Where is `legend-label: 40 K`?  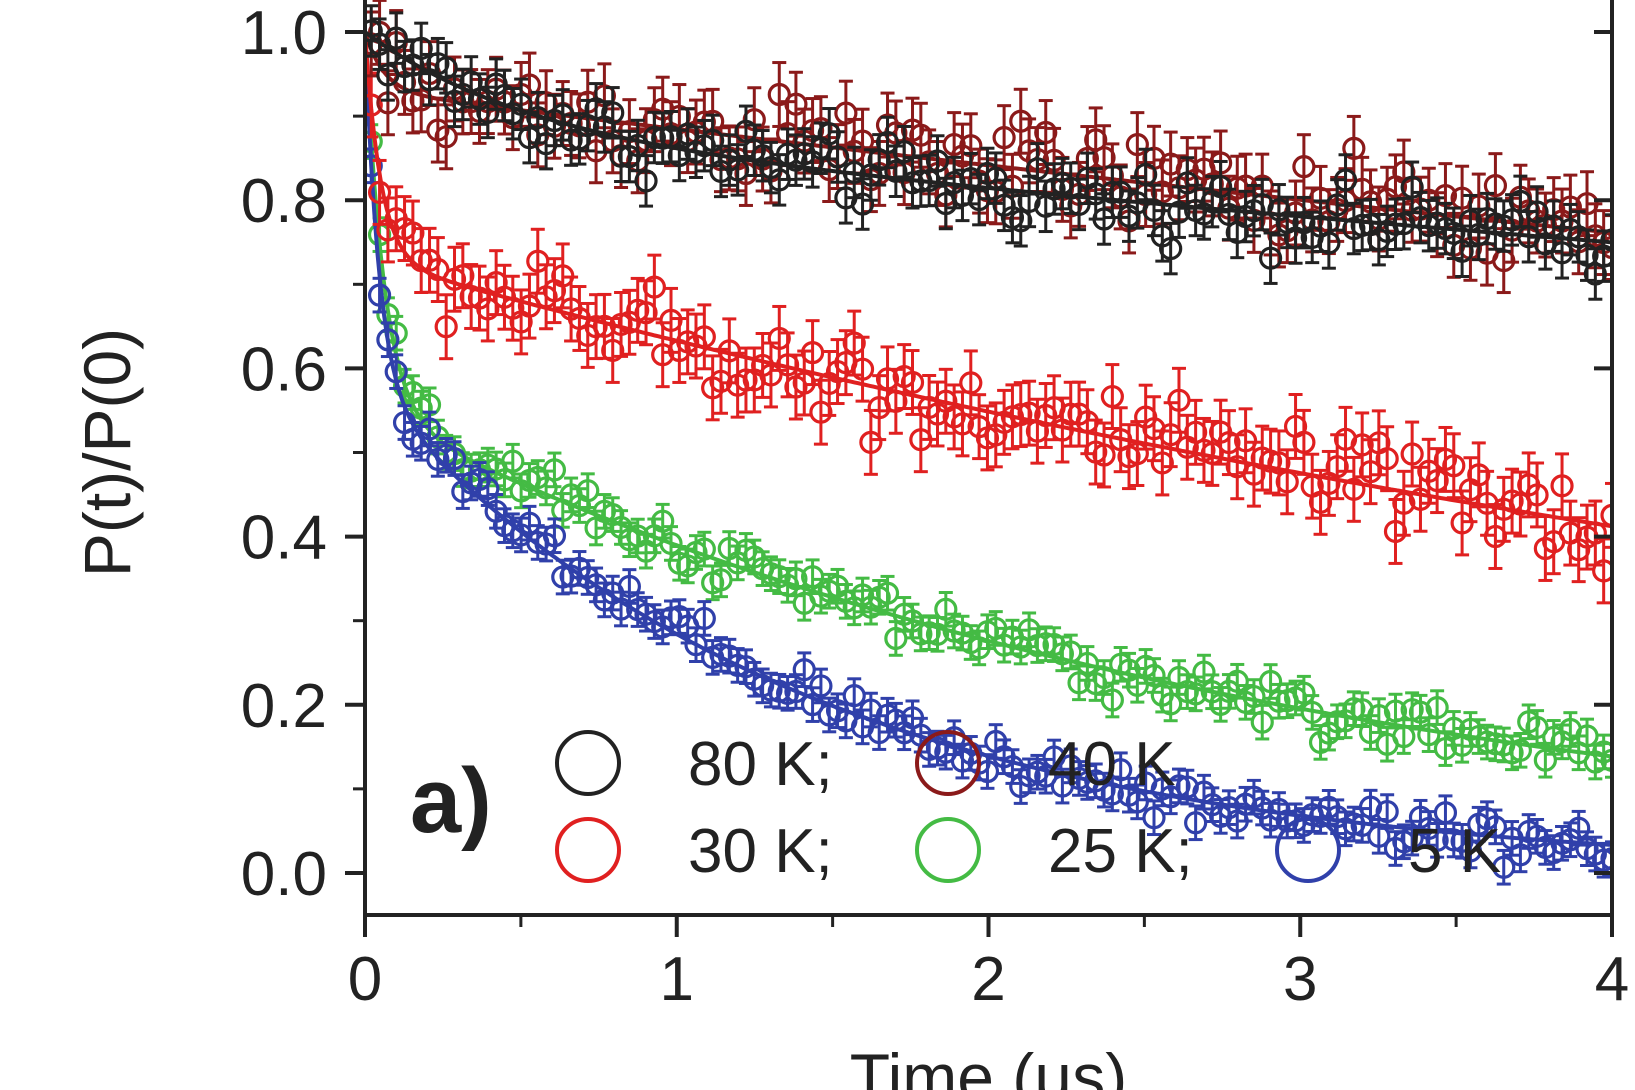 legend-label: 40 K is located at coordinates (1112, 764).